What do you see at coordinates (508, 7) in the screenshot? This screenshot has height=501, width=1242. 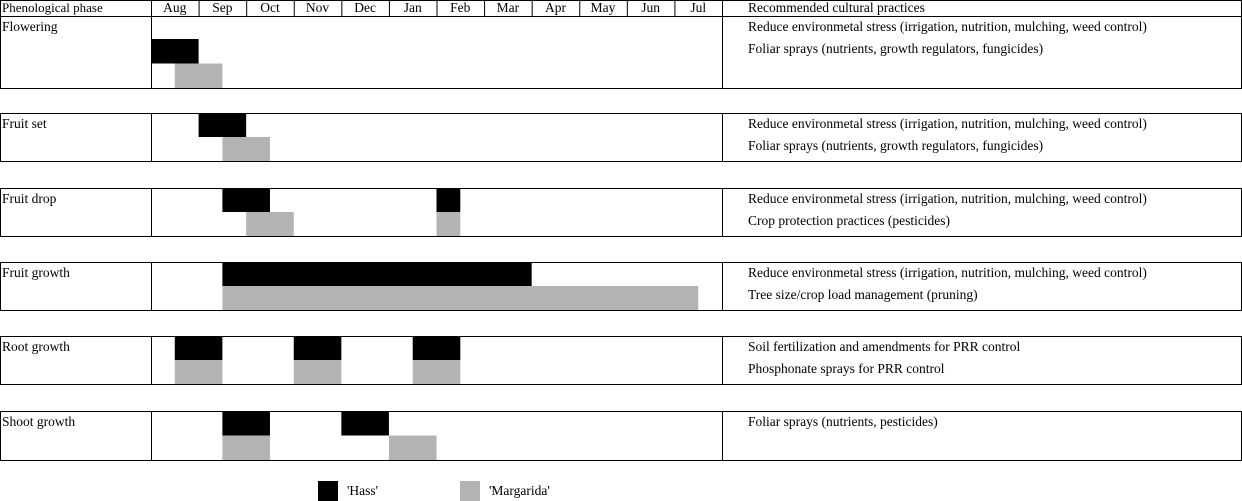 I see `month-label: Mar` at bounding box center [508, 7].